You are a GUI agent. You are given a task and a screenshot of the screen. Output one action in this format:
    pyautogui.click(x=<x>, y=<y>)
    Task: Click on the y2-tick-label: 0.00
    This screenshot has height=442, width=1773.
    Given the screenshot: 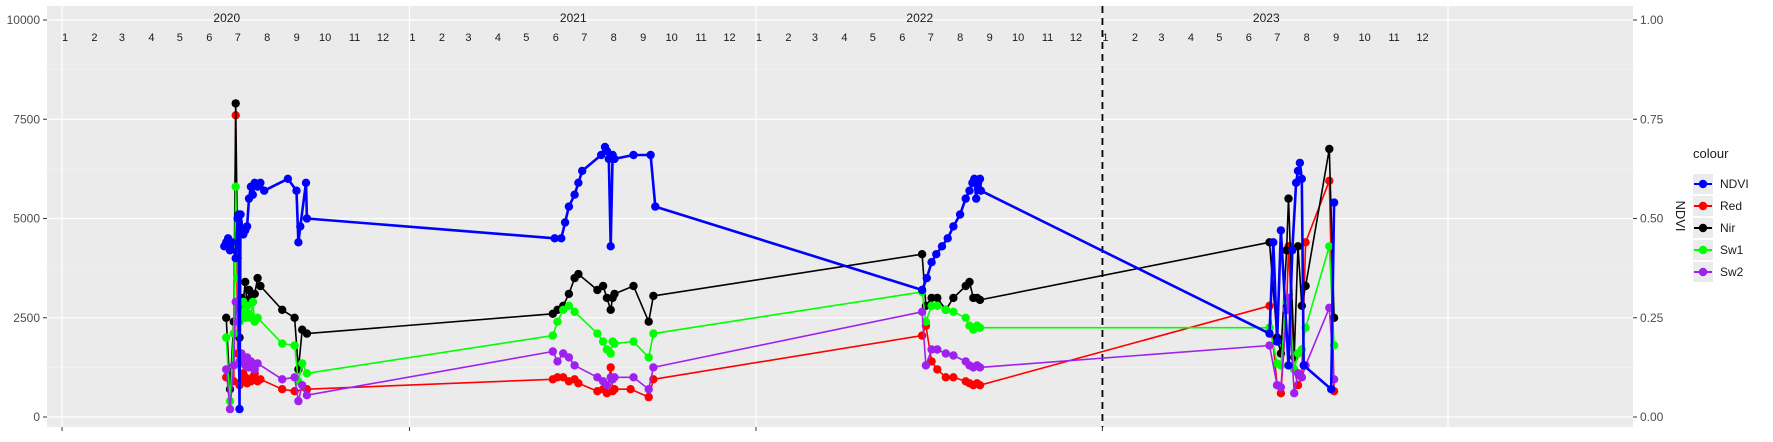 What is the action you would take?
    pyautogui.click(x=1652, y=417)
    